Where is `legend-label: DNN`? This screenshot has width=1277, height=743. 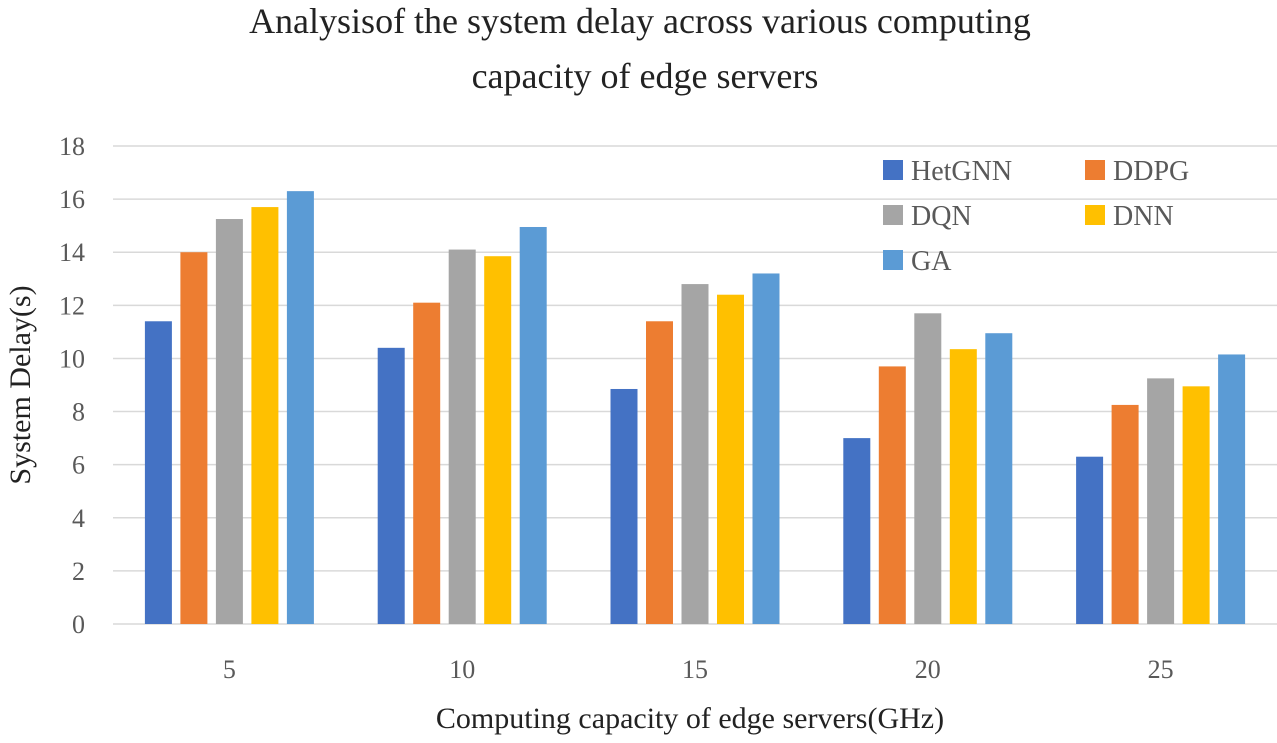
legend-label: DNN is located at coordinates (1143, 216).